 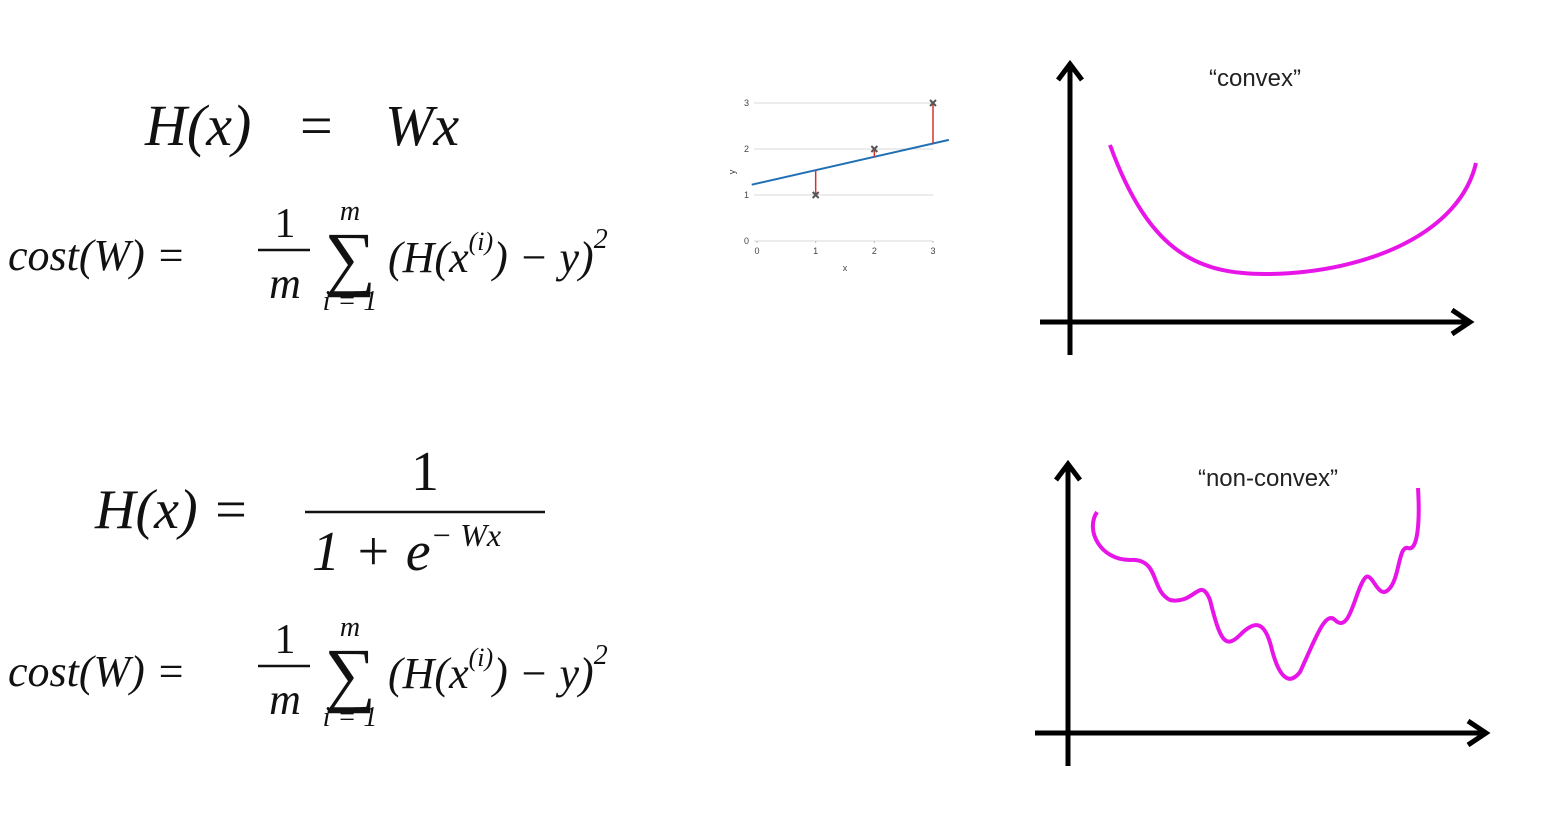 I want to click on formula: H(x), so click(x=197, y=125).